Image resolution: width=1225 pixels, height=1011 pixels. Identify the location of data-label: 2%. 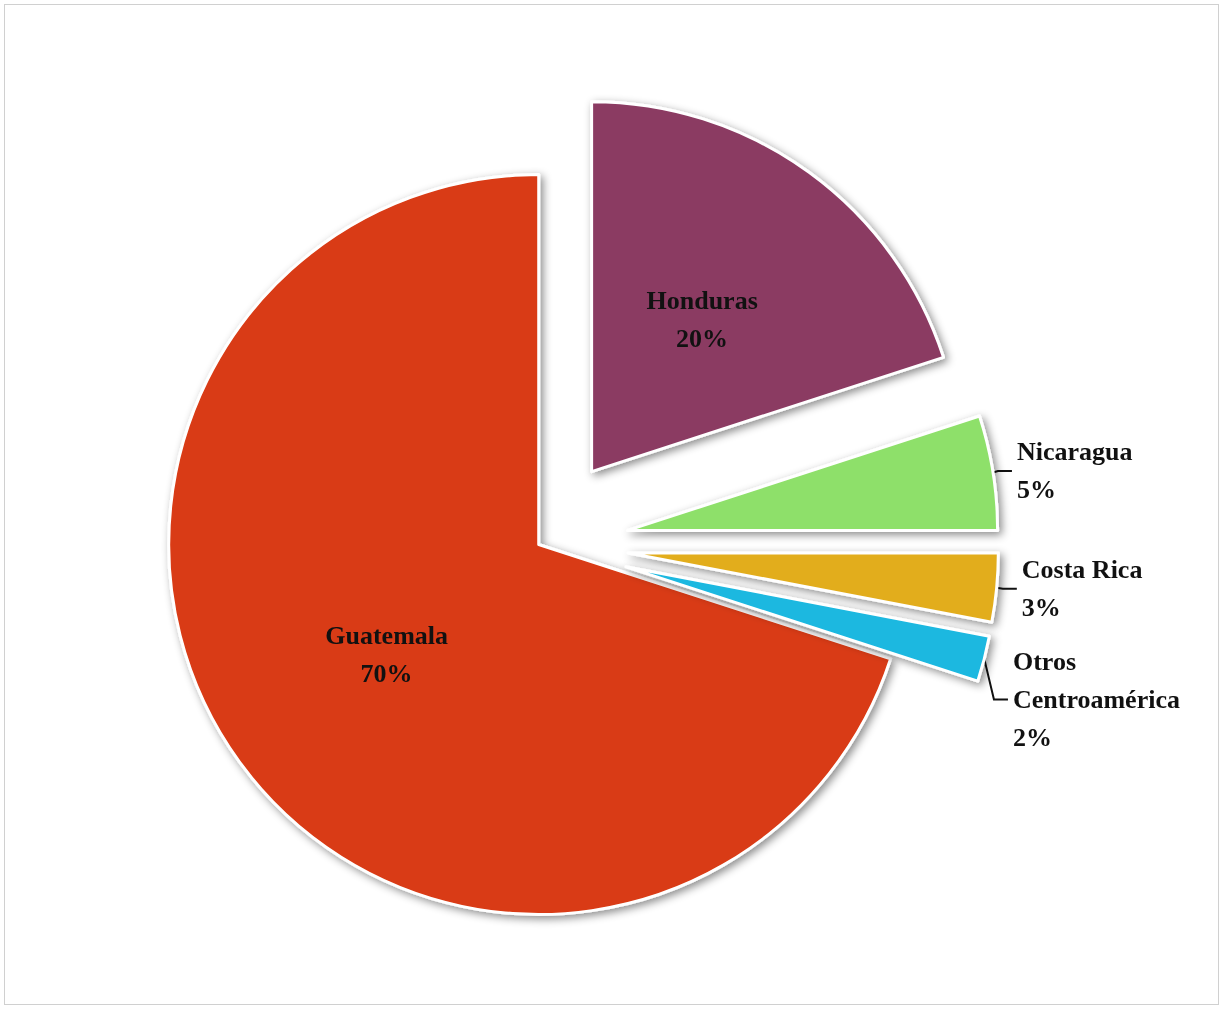
(1032, 738).